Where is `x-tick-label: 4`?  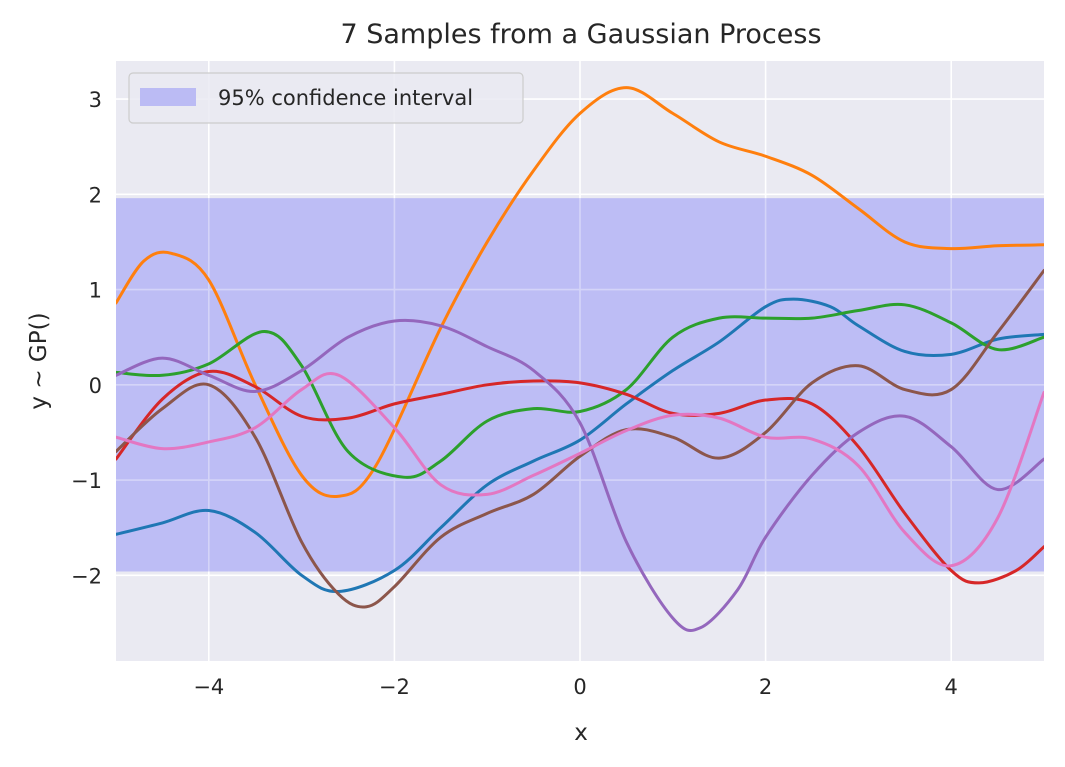 x-tick-label: 4 is located at coordinates (951, 687).